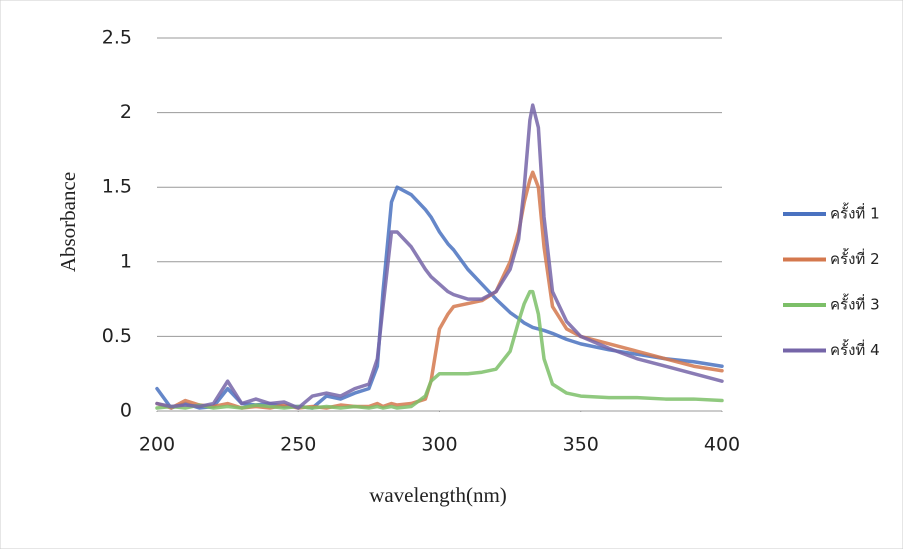 The width and height of the screenshot is (903, 549). What do you see at coordinates (126, 411) in the screenshot?
I see `y-tick-label: 0` at bounding box center [126, 411].